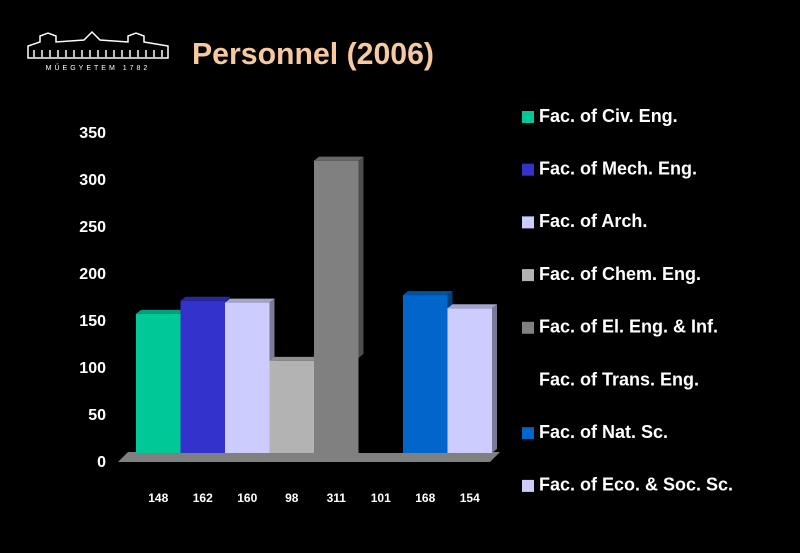 Image resolution: width=800 pixels, height=553 pixels. What do you see at coordinates (98, 44) in the screenshot?
I see `logo` at bounding box center [98, 44].